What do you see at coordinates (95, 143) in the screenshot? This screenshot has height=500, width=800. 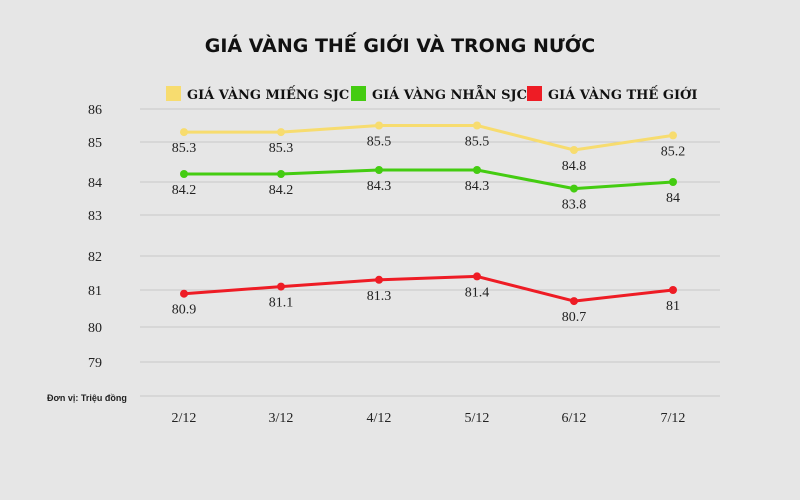 I see `y-tick-label: 85` at bounding box center [95, 143].